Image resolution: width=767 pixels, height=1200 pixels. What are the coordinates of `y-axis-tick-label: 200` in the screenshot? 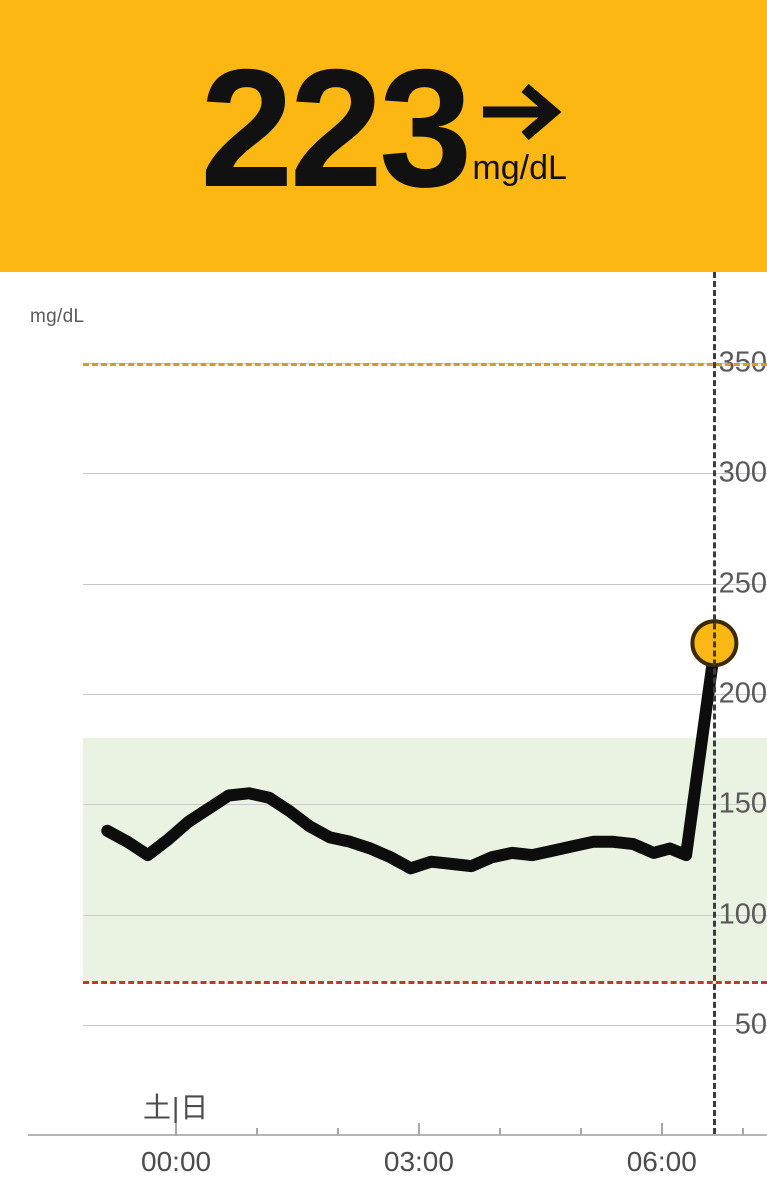 It's located at (742, 693).